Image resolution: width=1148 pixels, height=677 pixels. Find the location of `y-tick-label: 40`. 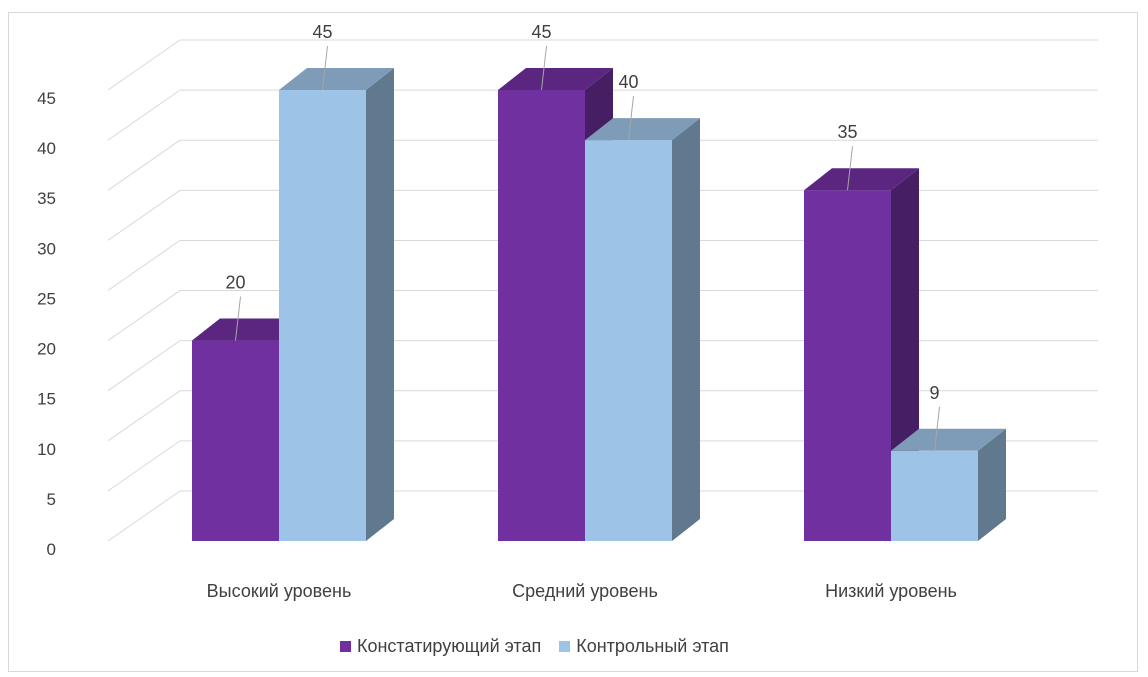

y-tick-label: 40 is located at coordinates (46, 148).